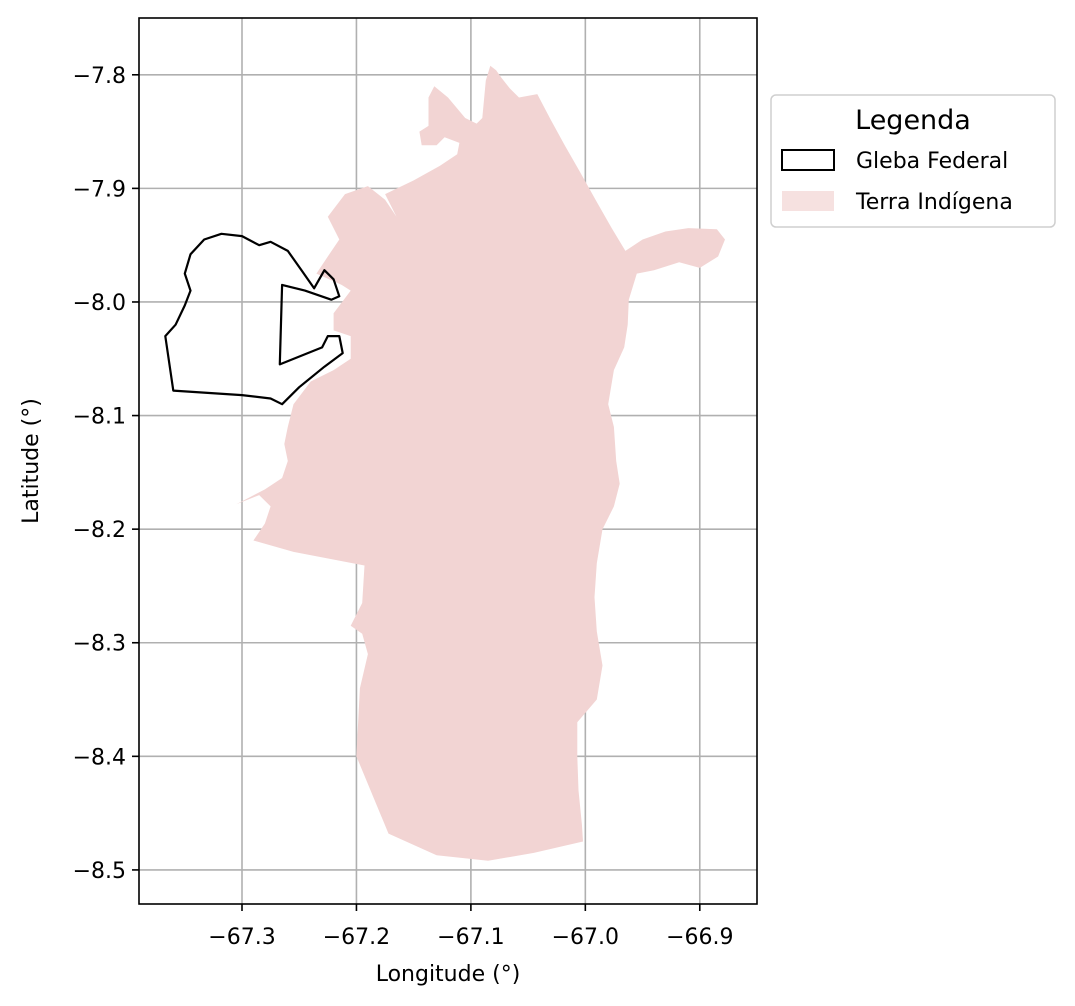 This screenshot has width=1075, height=1006. I want to click on y-tick-label: −7.8, so click(99, 76).